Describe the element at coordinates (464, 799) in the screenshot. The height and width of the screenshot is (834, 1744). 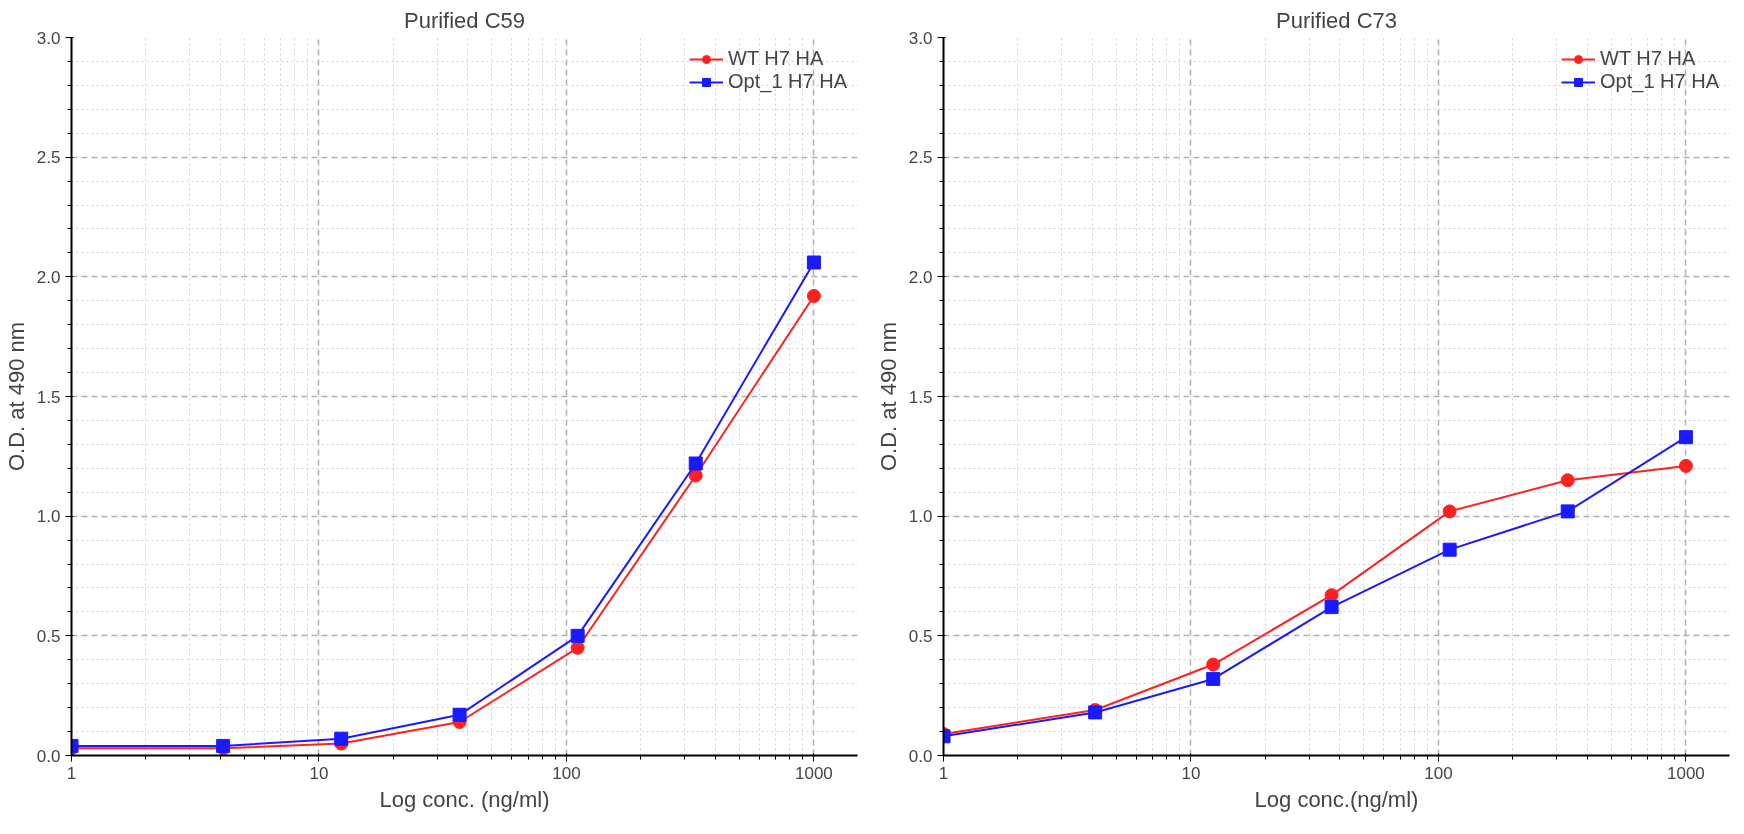
I see `x-axis-title: Log conc. (ng/ml)` at that location.